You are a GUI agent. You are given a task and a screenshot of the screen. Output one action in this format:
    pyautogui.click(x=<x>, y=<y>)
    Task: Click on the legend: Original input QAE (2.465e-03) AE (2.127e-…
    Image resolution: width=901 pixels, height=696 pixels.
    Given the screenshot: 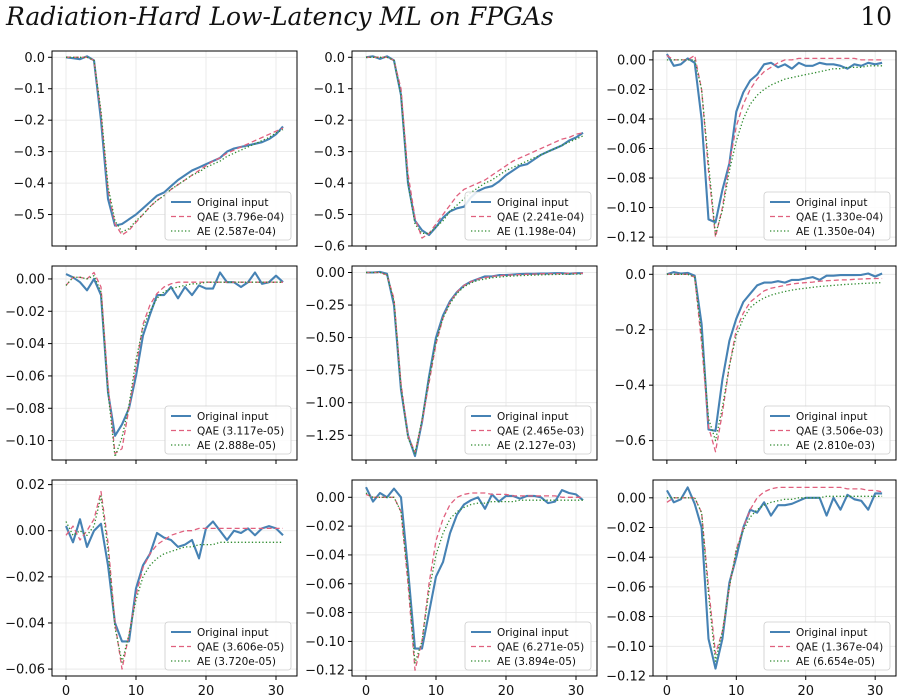 What is the action you would take?
    pyautogui.click(x=528, y=430)
    